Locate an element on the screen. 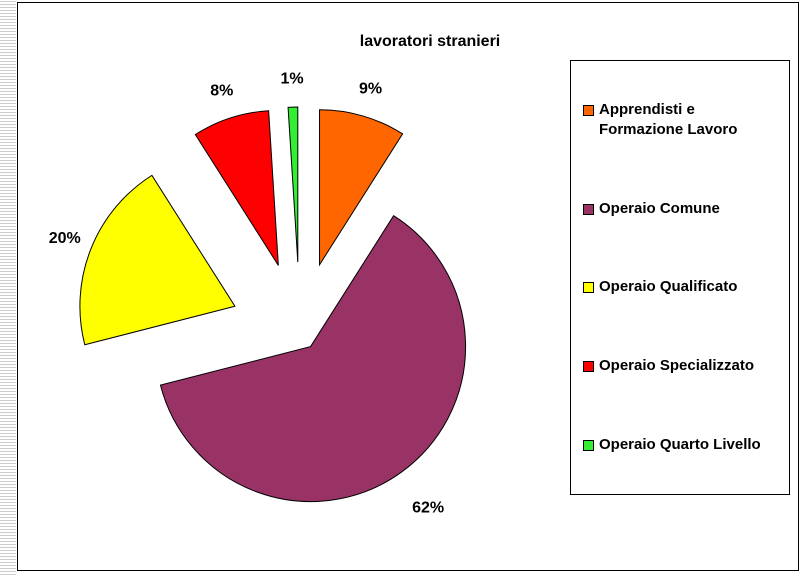 The height and width of the screenshot is (575, 803). data-label: 1% is located at coordinates (291, 78).